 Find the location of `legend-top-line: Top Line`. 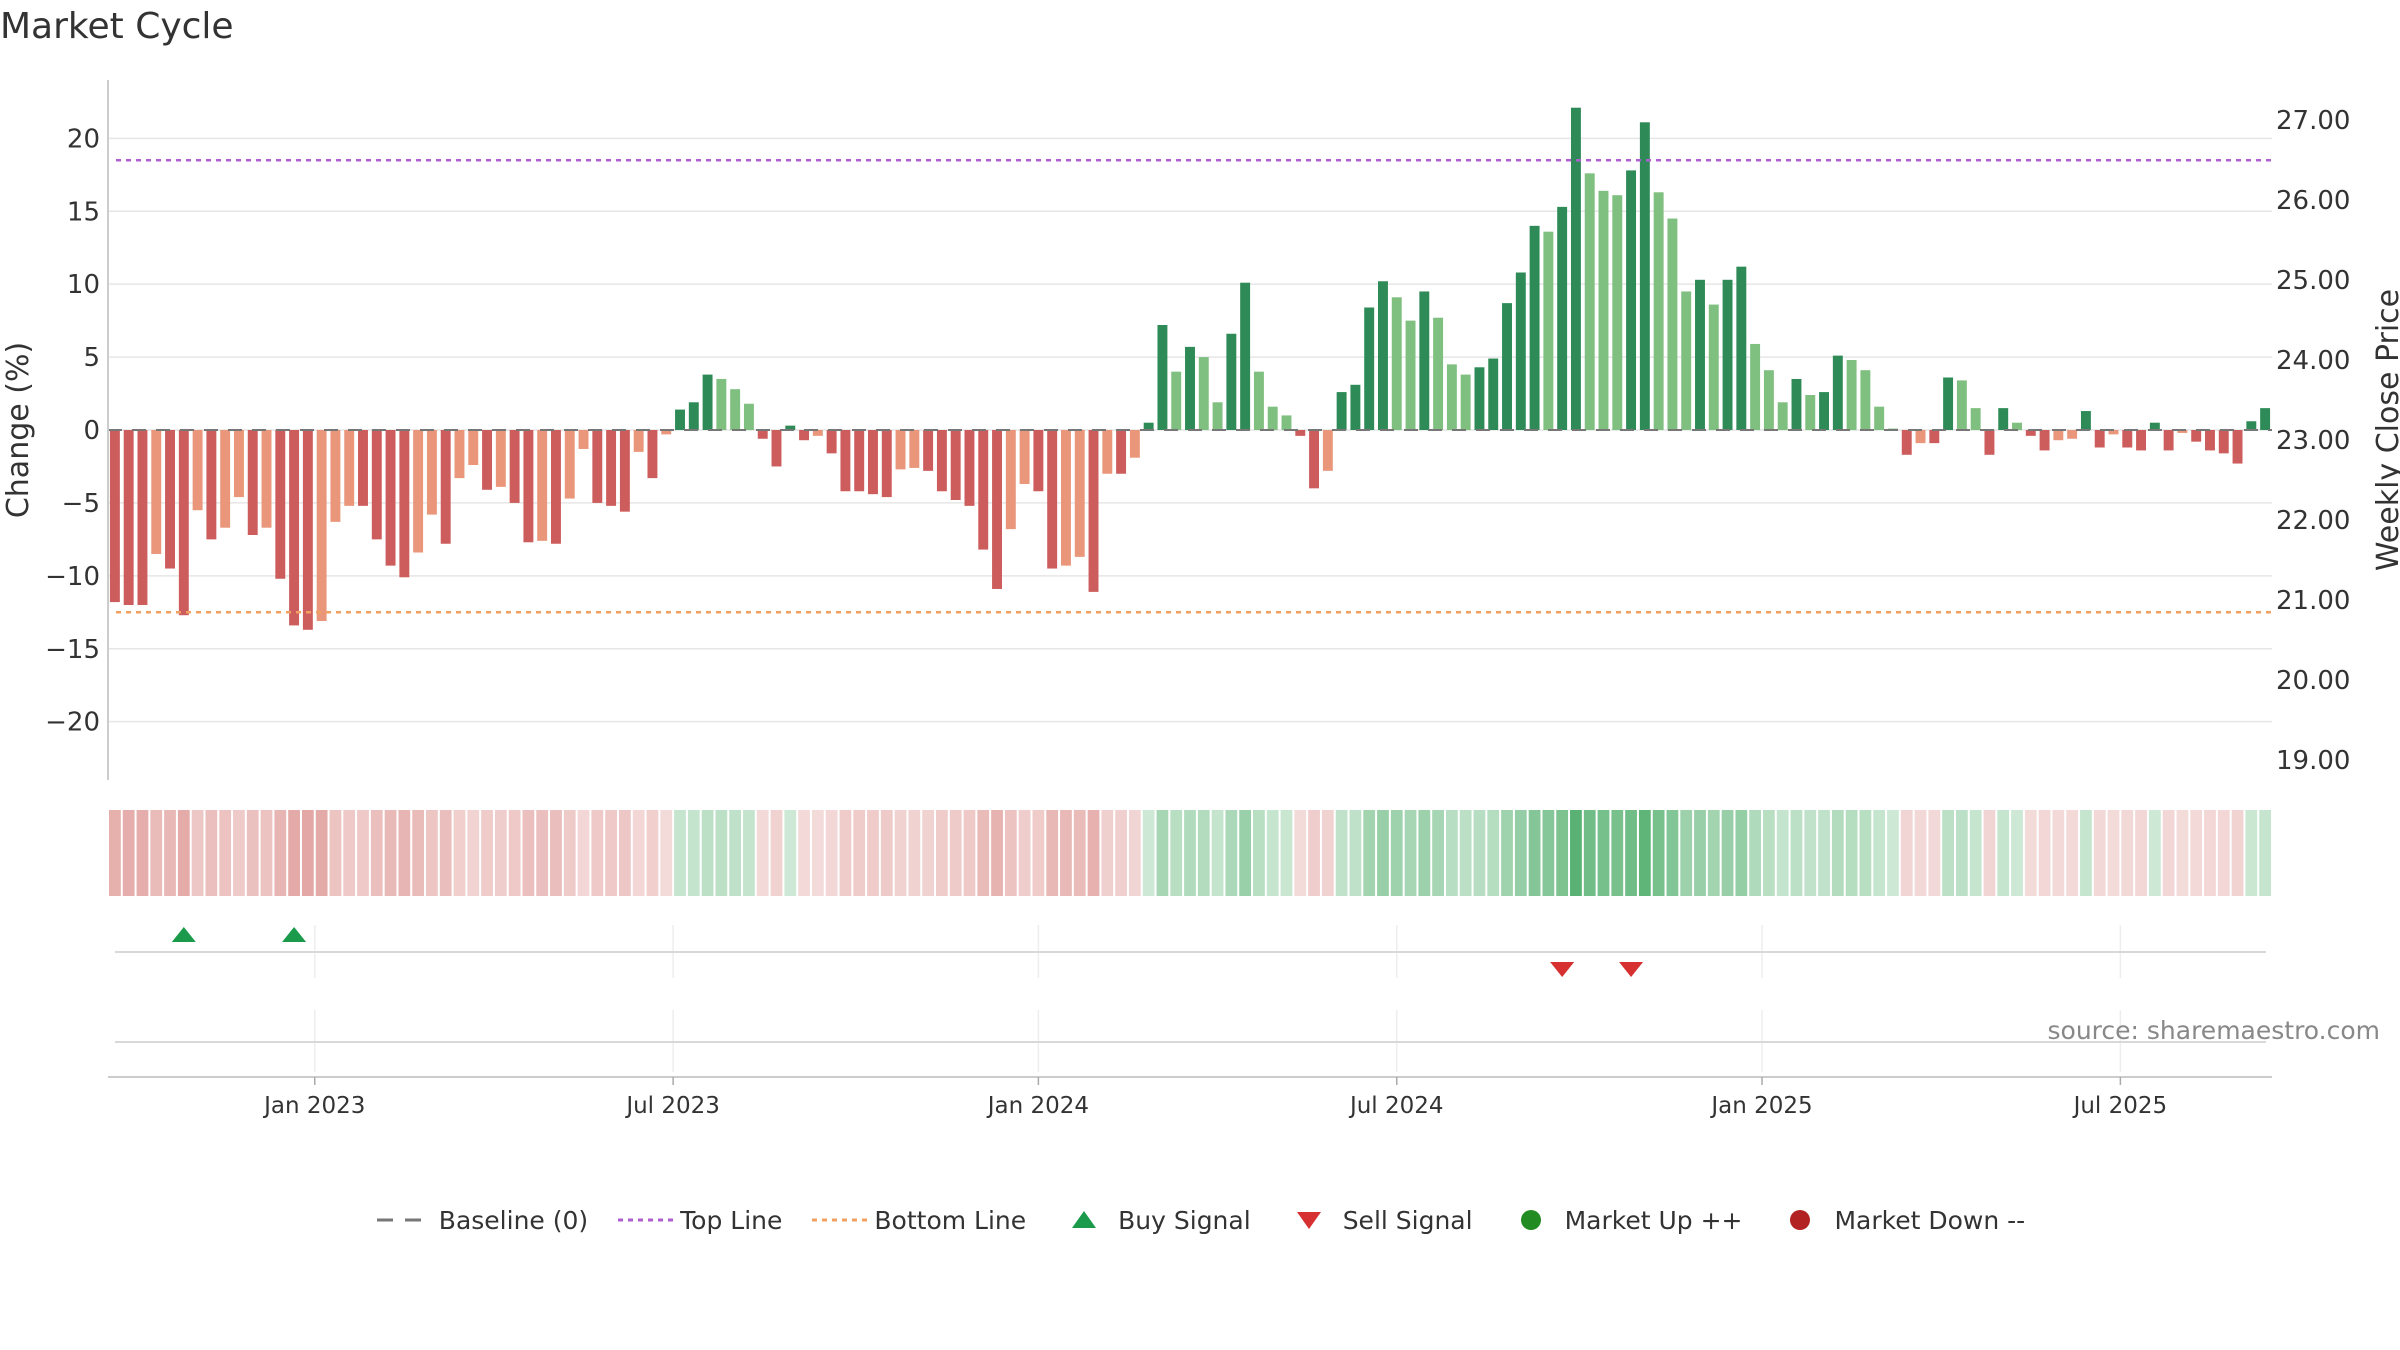

legend-top-line: Top Line is located at coordinates (699, 1220).